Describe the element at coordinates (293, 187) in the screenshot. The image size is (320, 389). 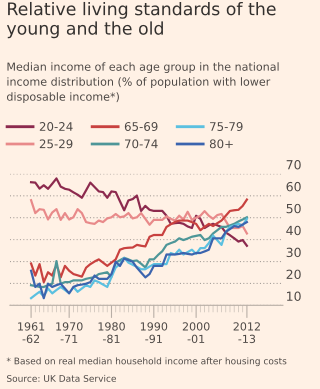
I see `y-tick-label: 60` at that location.